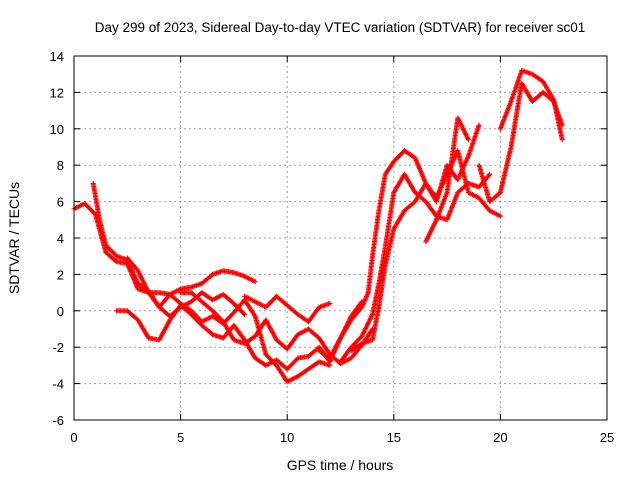  I want to click on y-axis-label: SDTVAR / TECUs, so click(14, 238).